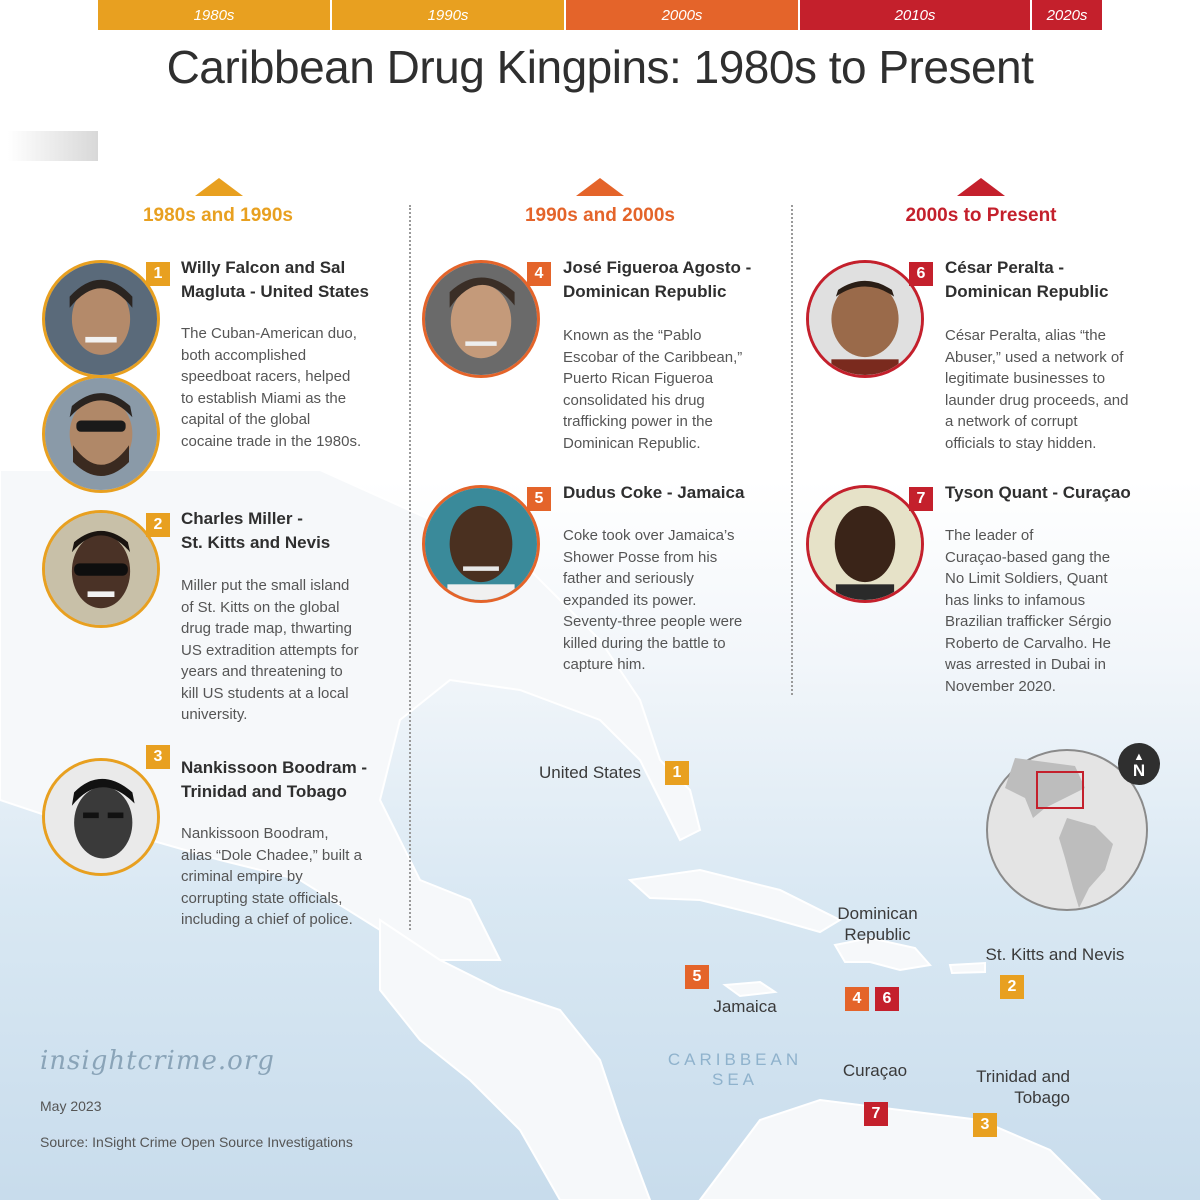 The width and height of the screenshot is (1200, 1200). I want to click on map-marker-4: 4, so click(857, 999).